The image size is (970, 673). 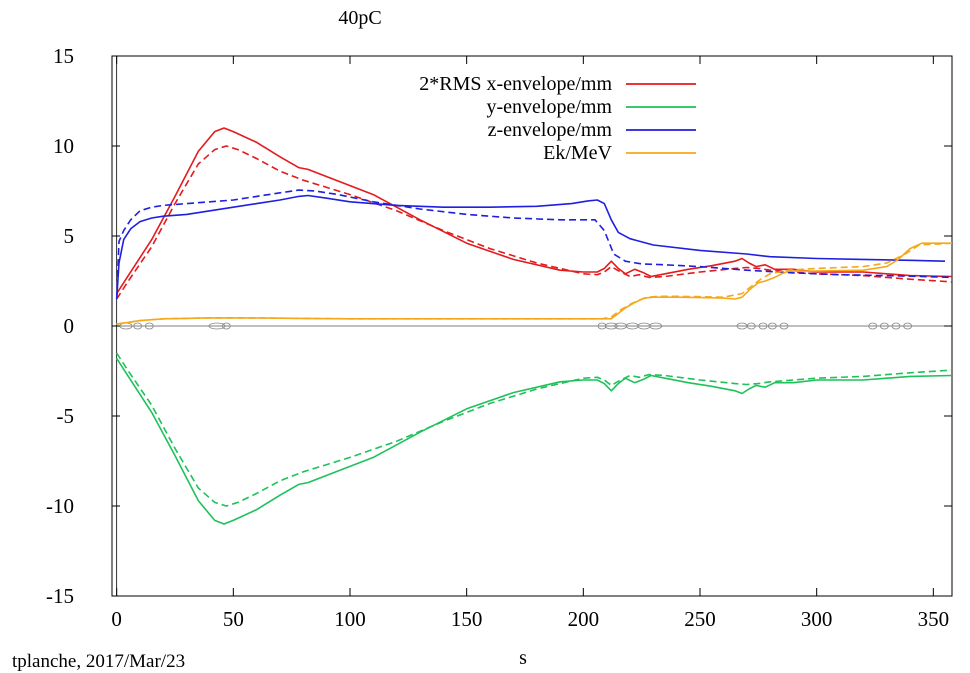 What do you see at coordinates (549, 107) in the screenshot?
I see `legend-label: y-envelope/mm` at bounding box center [549, 107].